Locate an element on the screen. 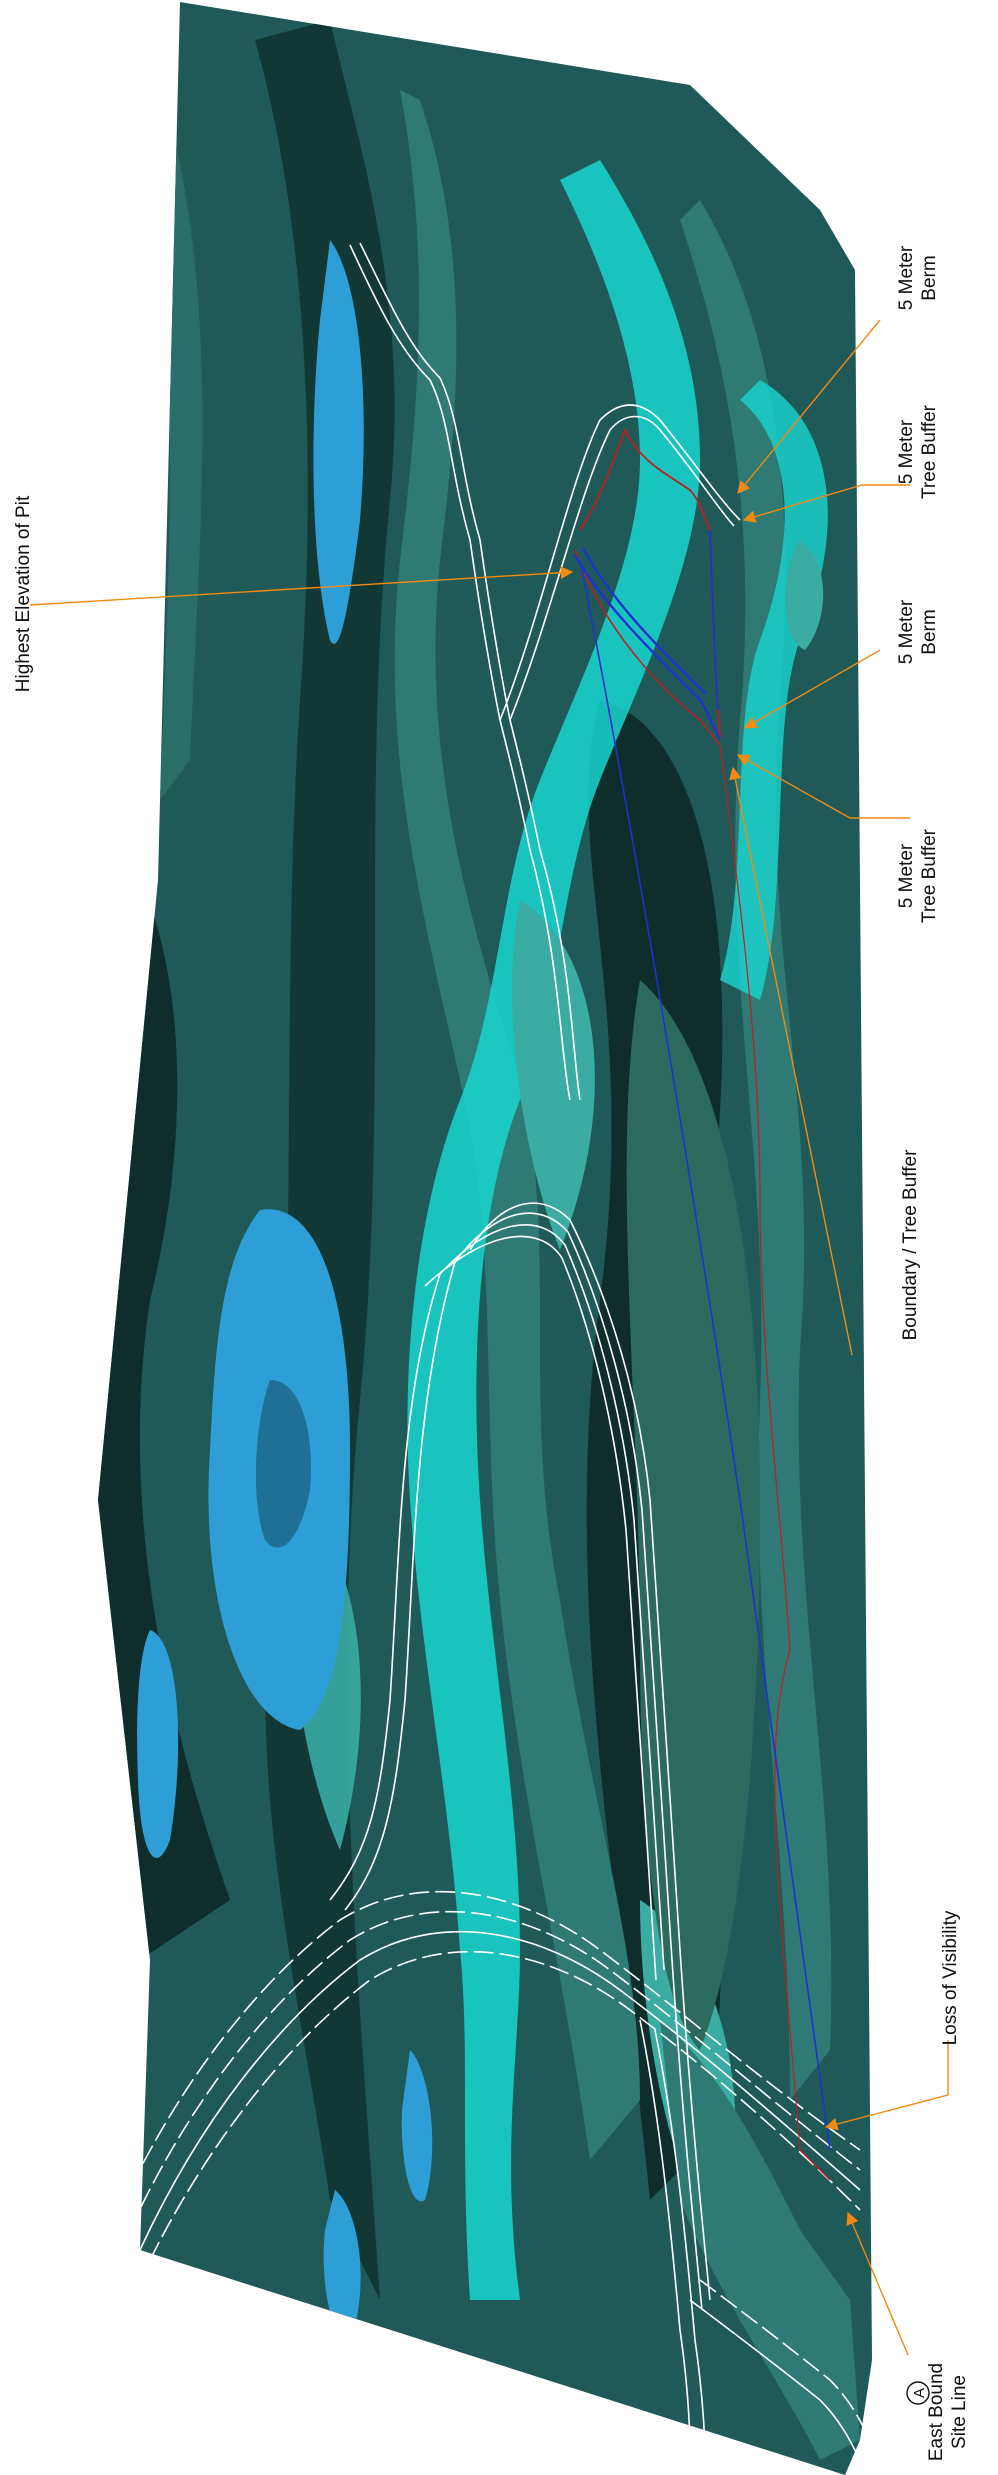 The width and height of the screenshot is (998, 2475). label-east-bound: East Bound Site Line is located at coordinates (948, 2412).